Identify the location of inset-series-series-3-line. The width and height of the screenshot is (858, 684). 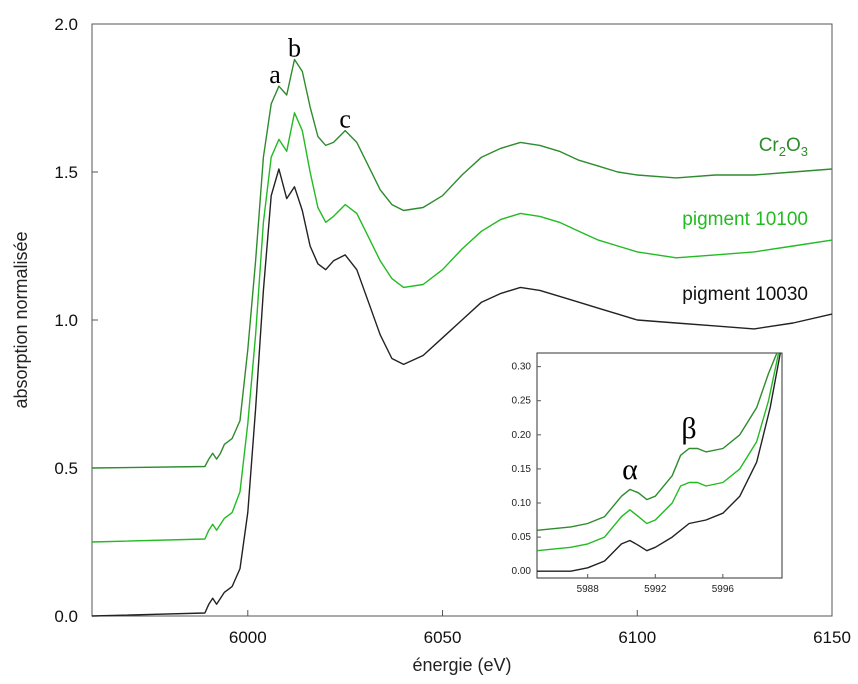
(659, 462).